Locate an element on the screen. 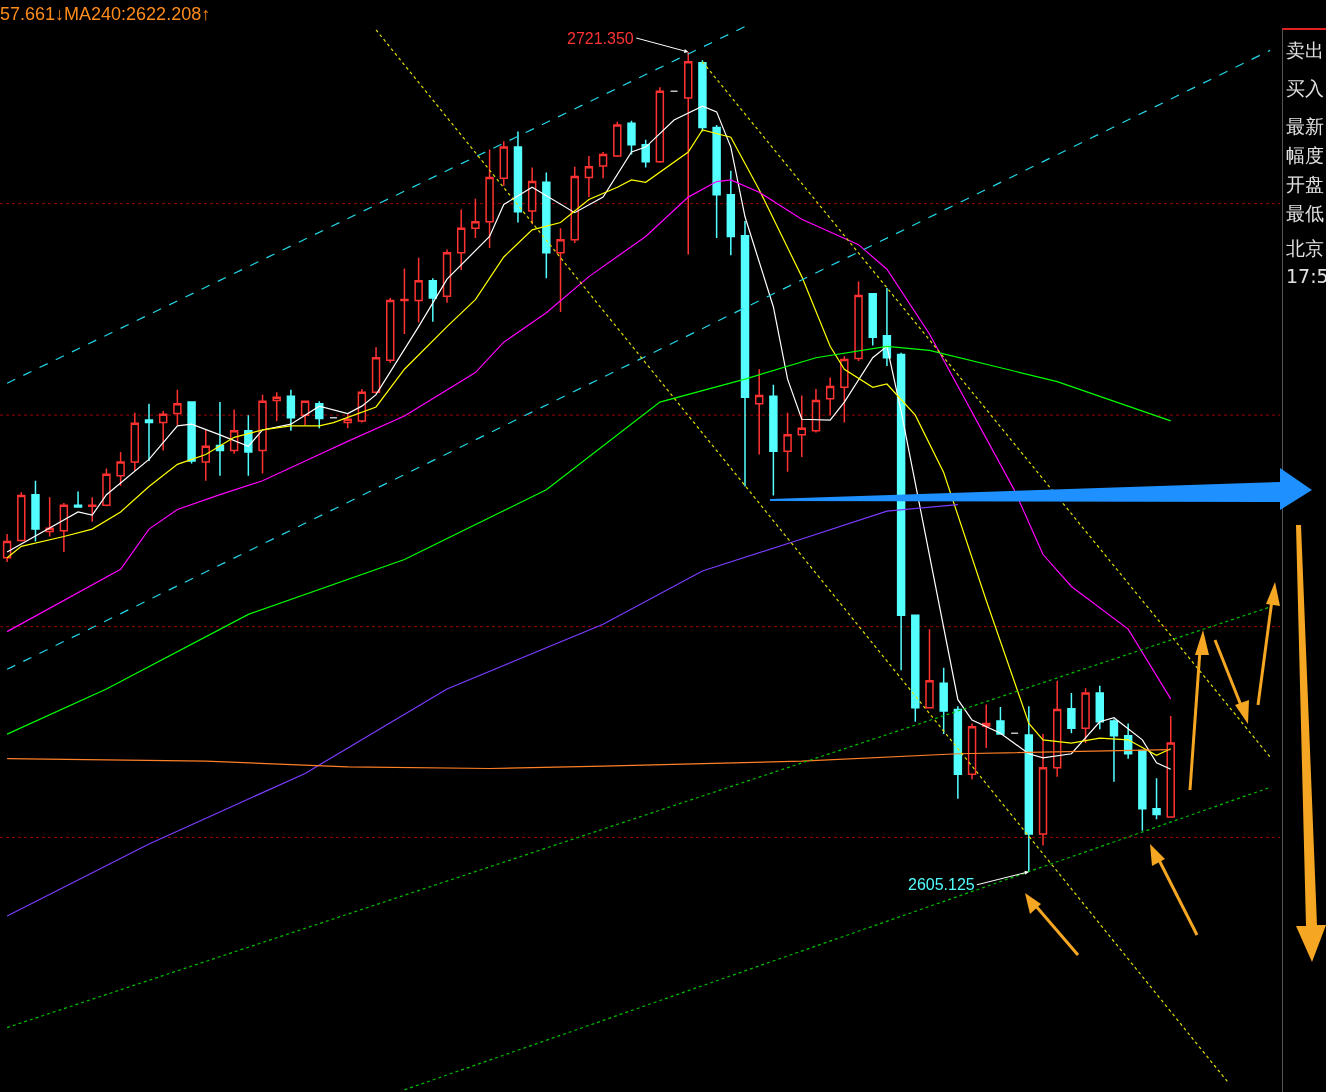  text: 卖出 is located at coordinates (1305, 50).